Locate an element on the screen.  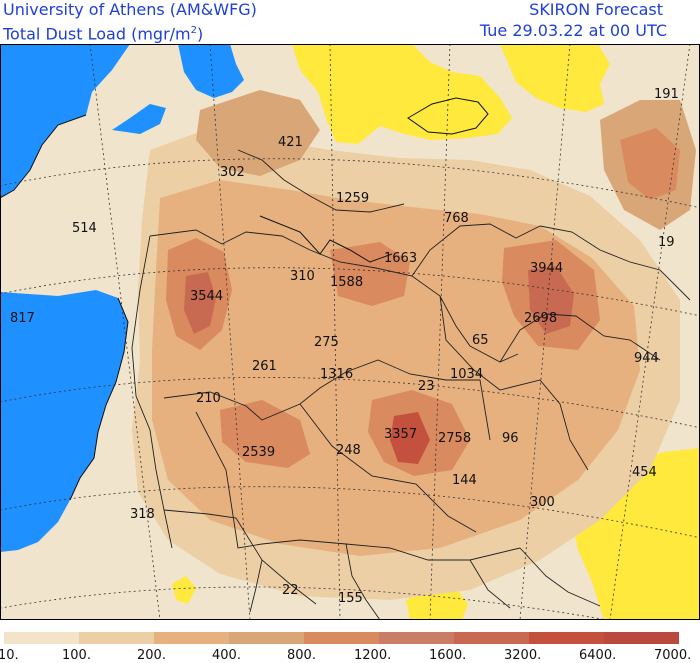
map-label: 1588 is located at coordinates (346, 282).